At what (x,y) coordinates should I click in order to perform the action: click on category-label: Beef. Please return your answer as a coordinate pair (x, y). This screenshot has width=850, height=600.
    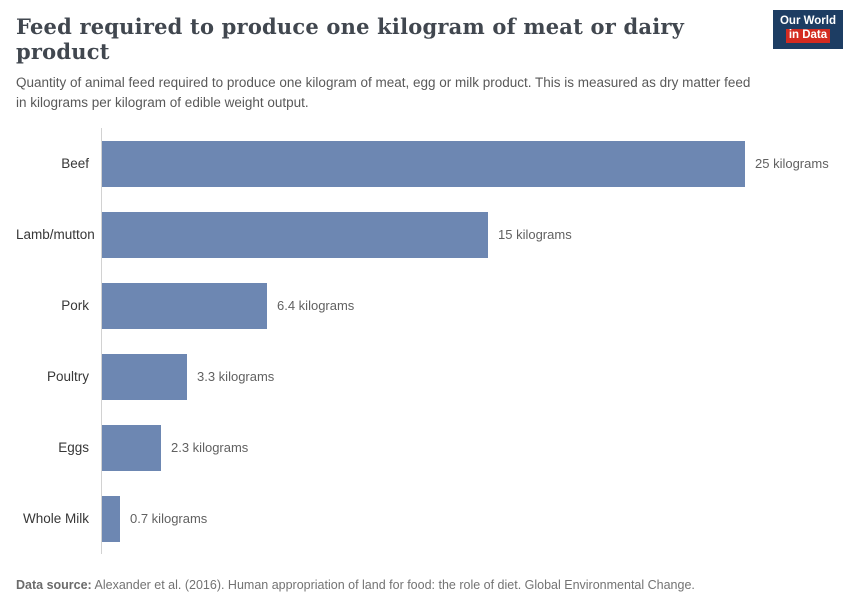
    Looking at the image, I should click on (75, 164).